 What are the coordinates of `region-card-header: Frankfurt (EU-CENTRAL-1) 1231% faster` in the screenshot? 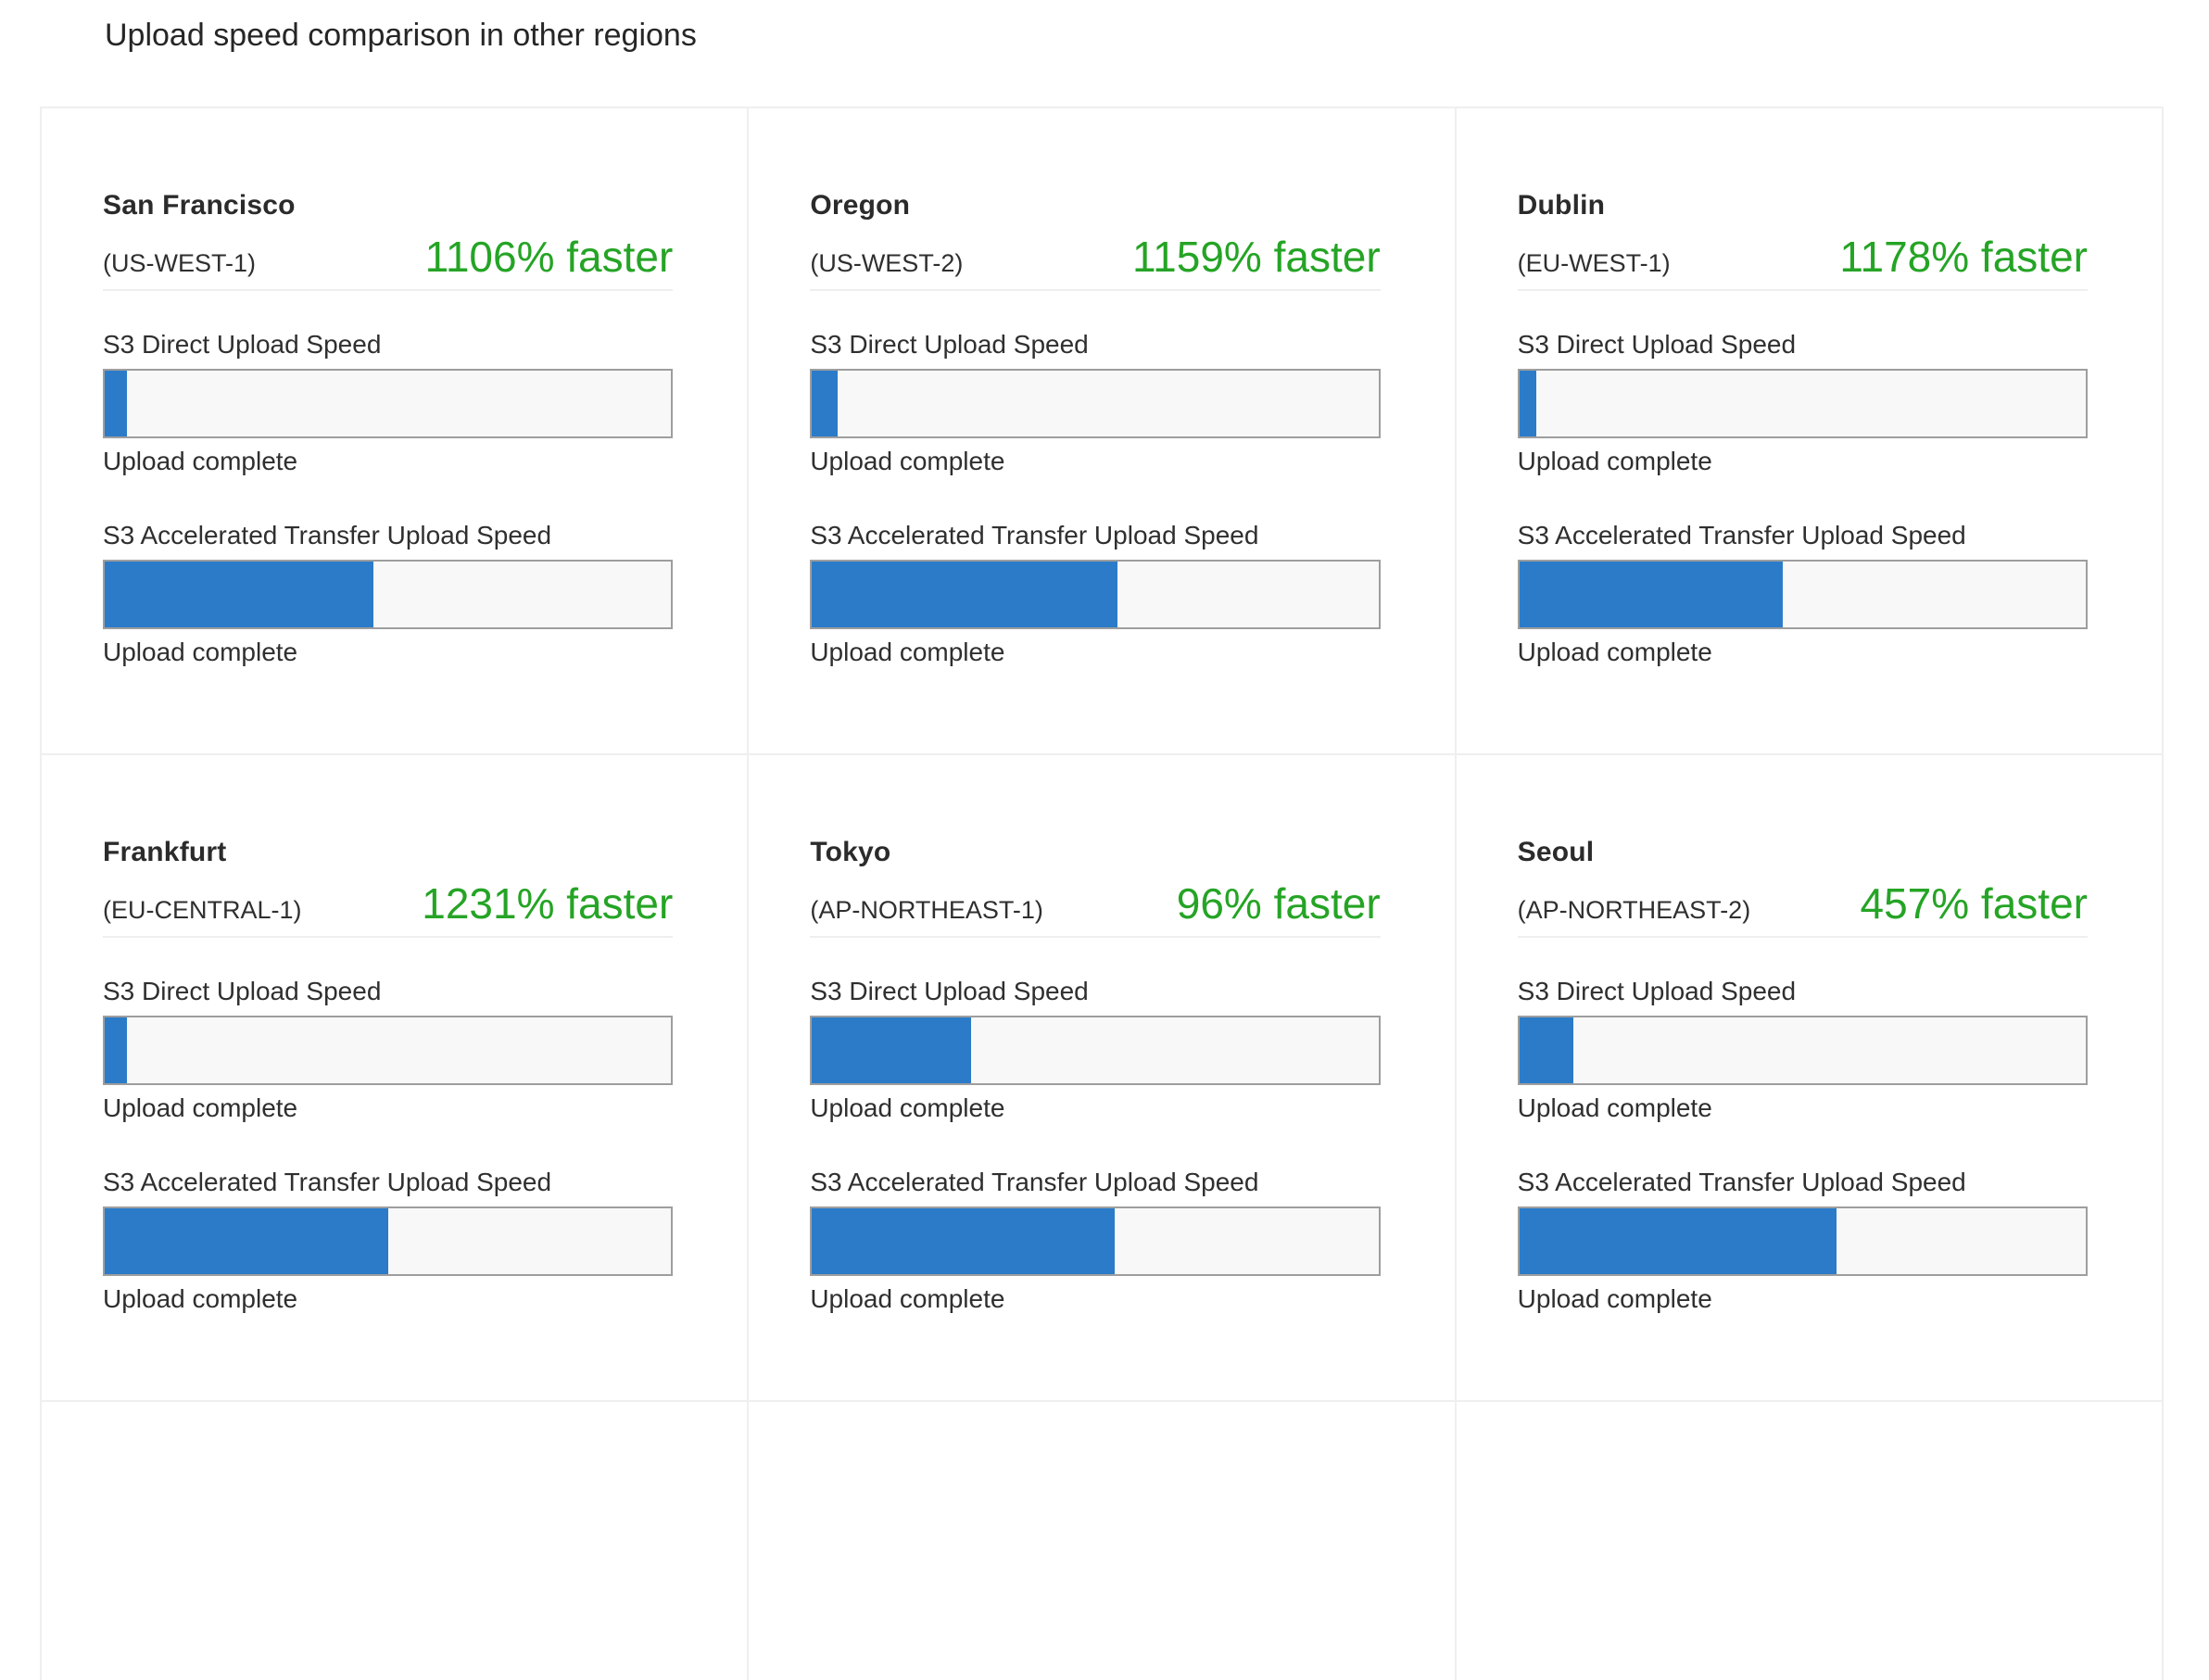 It's located at (388, 887).